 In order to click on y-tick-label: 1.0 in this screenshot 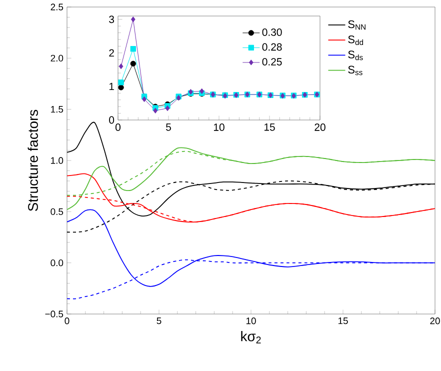, I will do `click(57, 160)`.